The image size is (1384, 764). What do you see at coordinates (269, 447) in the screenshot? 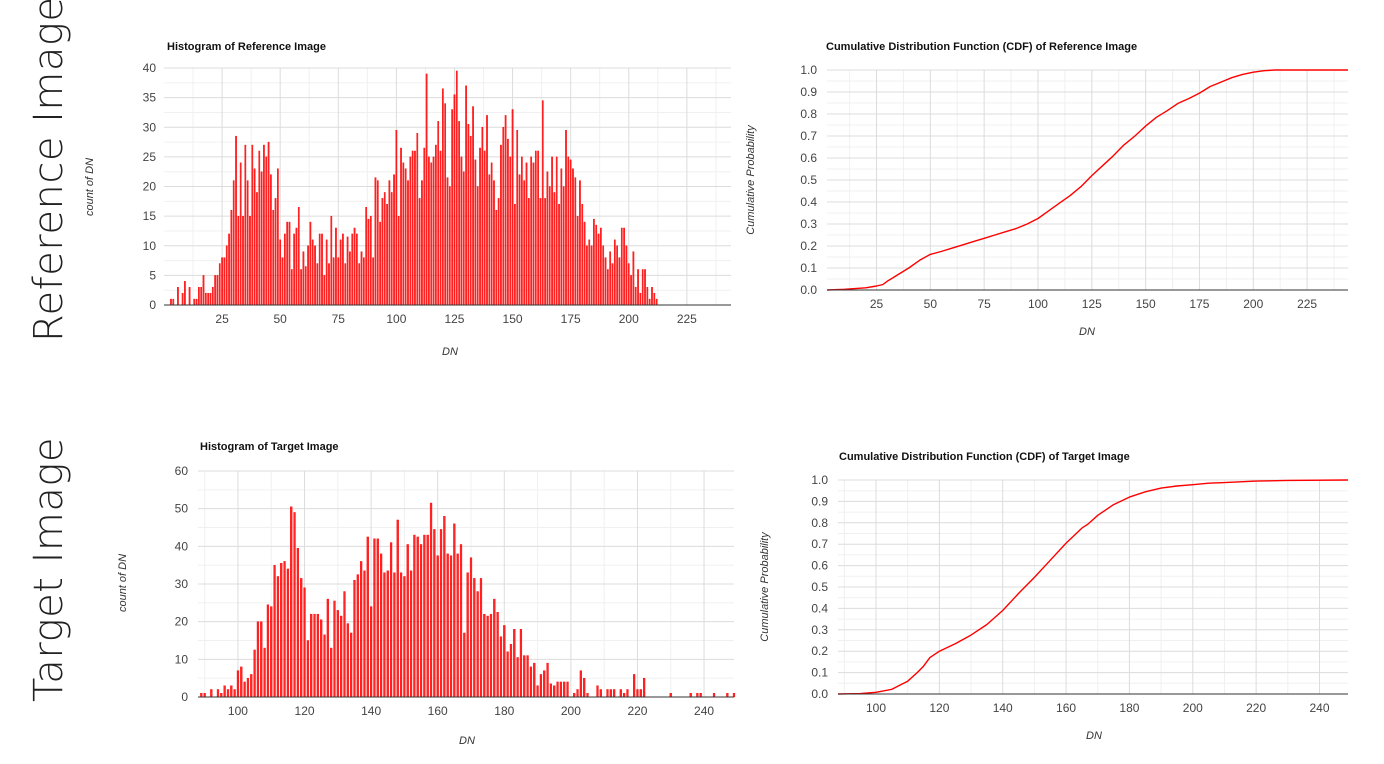
I see `chart-title: Histogram of Target Image` at bounding box center [269, 447].